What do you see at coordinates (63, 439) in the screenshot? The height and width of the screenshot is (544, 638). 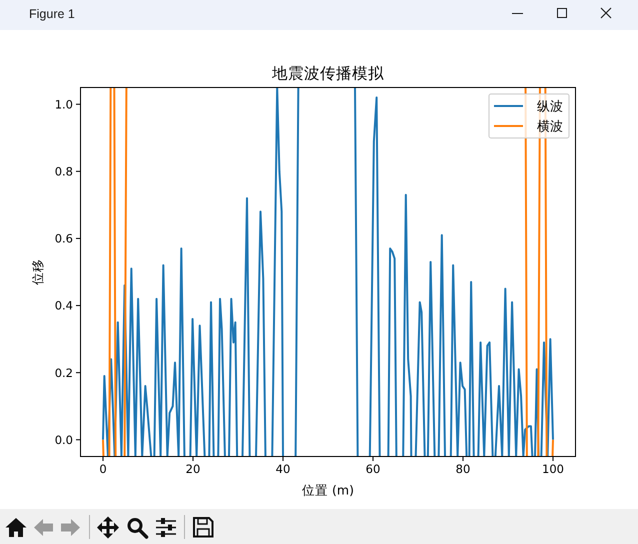 I see `y-tick-label: 0.0` at bounding box center [63, 439].